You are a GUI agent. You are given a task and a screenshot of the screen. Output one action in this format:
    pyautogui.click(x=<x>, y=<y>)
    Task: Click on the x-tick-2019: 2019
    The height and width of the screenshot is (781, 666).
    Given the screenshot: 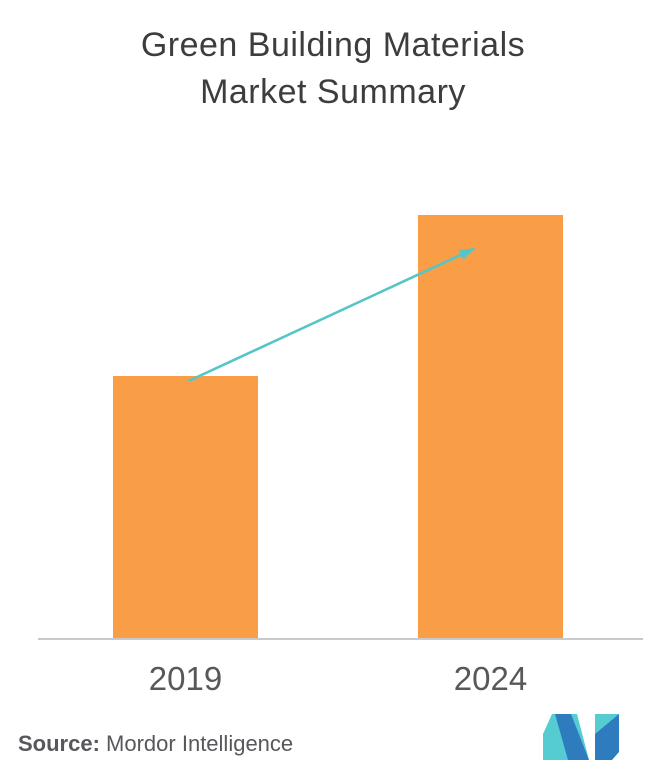 What is the action you would take?
    pyautogui.click(x=185, y=678)
    